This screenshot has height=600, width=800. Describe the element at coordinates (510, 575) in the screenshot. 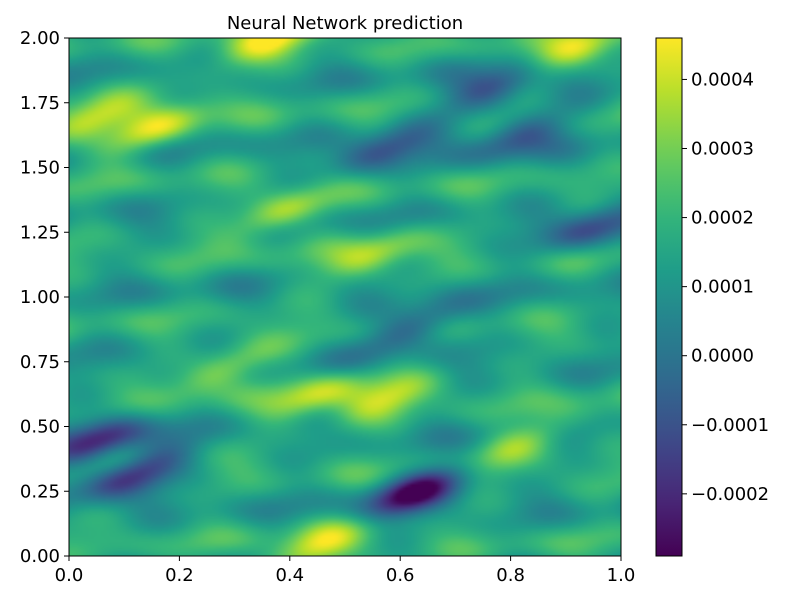

I see `x-tick-label: 0.8` at that location.